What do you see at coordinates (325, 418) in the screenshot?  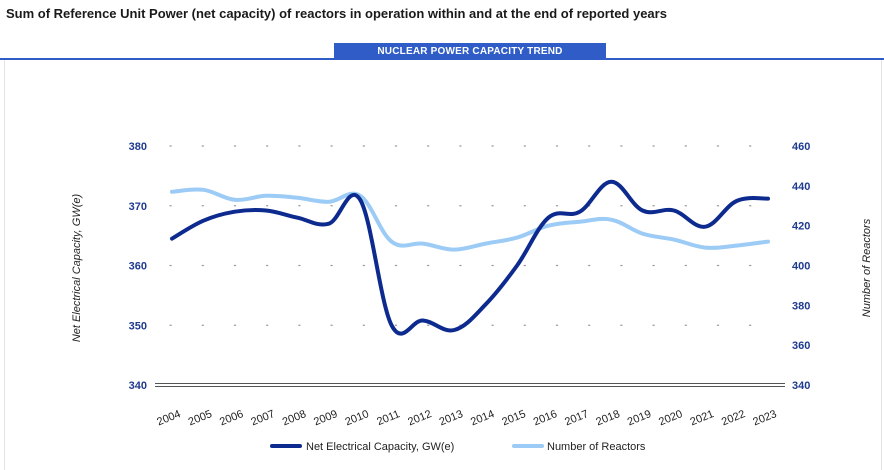 I see `x-tick-label: 2009` at bounding box center [325, 418].